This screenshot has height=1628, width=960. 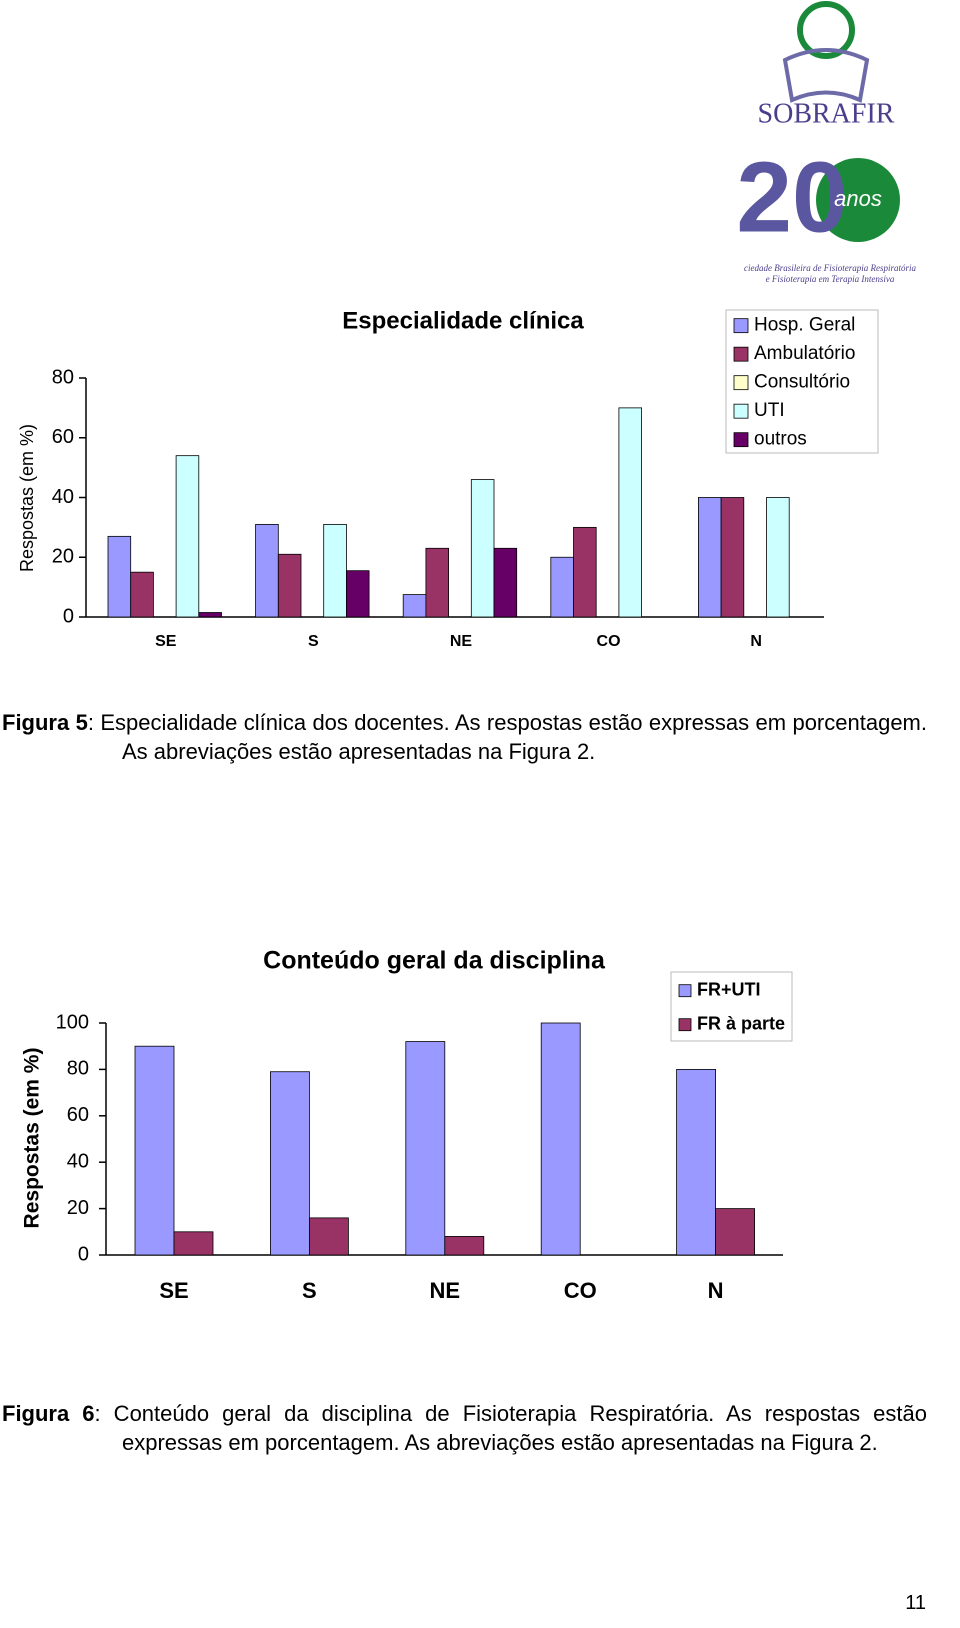 I want to click on logo-anos: anos, so click(x=858, y=198).